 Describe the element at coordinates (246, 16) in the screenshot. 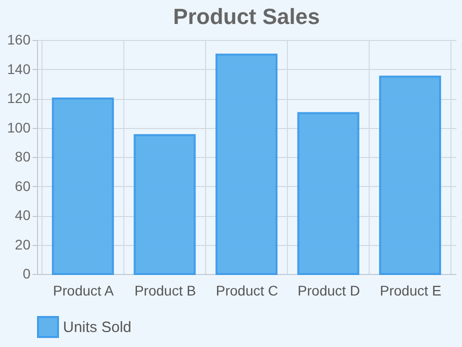

I see `chart-title: Product Sales` at that location.